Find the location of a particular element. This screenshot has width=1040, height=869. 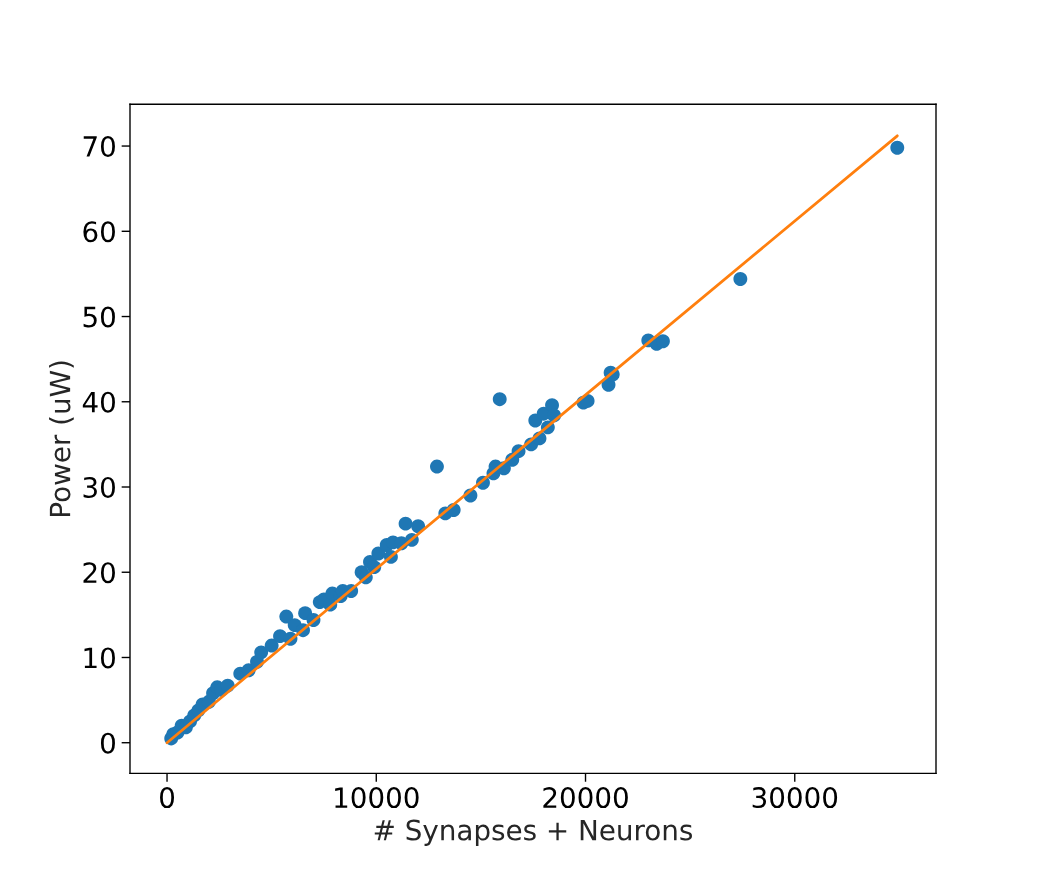

y-tick-label: 60 is located at coordinates (99, 232).